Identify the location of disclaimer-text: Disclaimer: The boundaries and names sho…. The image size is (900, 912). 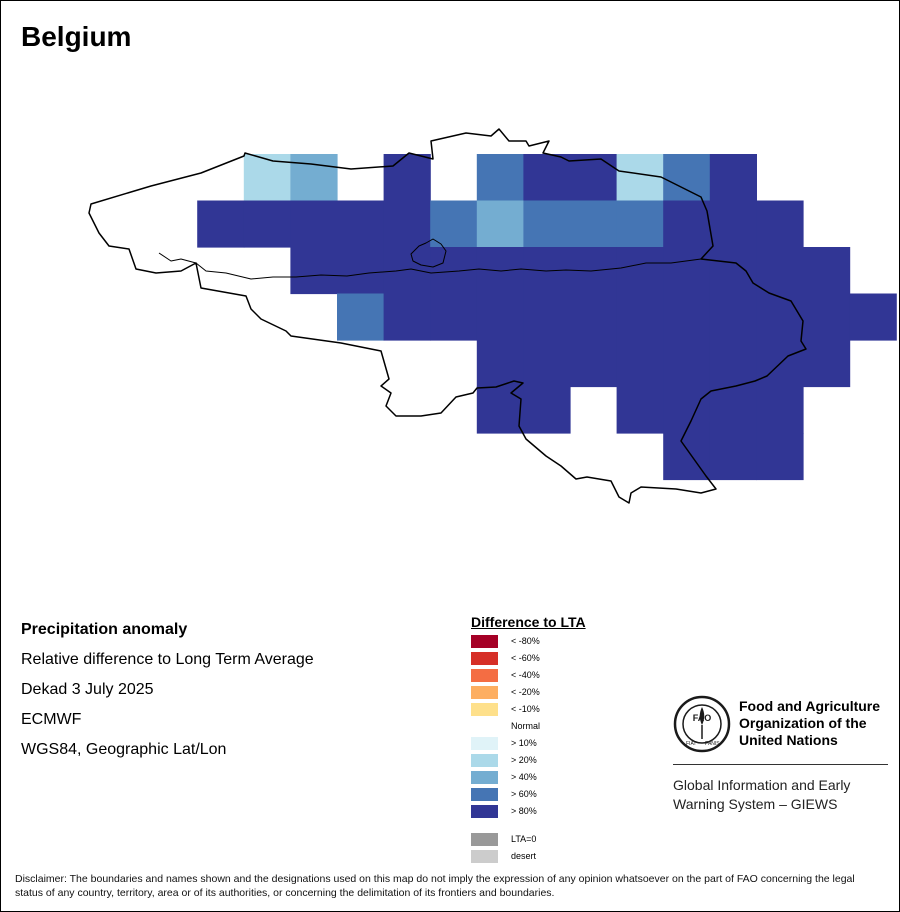
(435, 886).